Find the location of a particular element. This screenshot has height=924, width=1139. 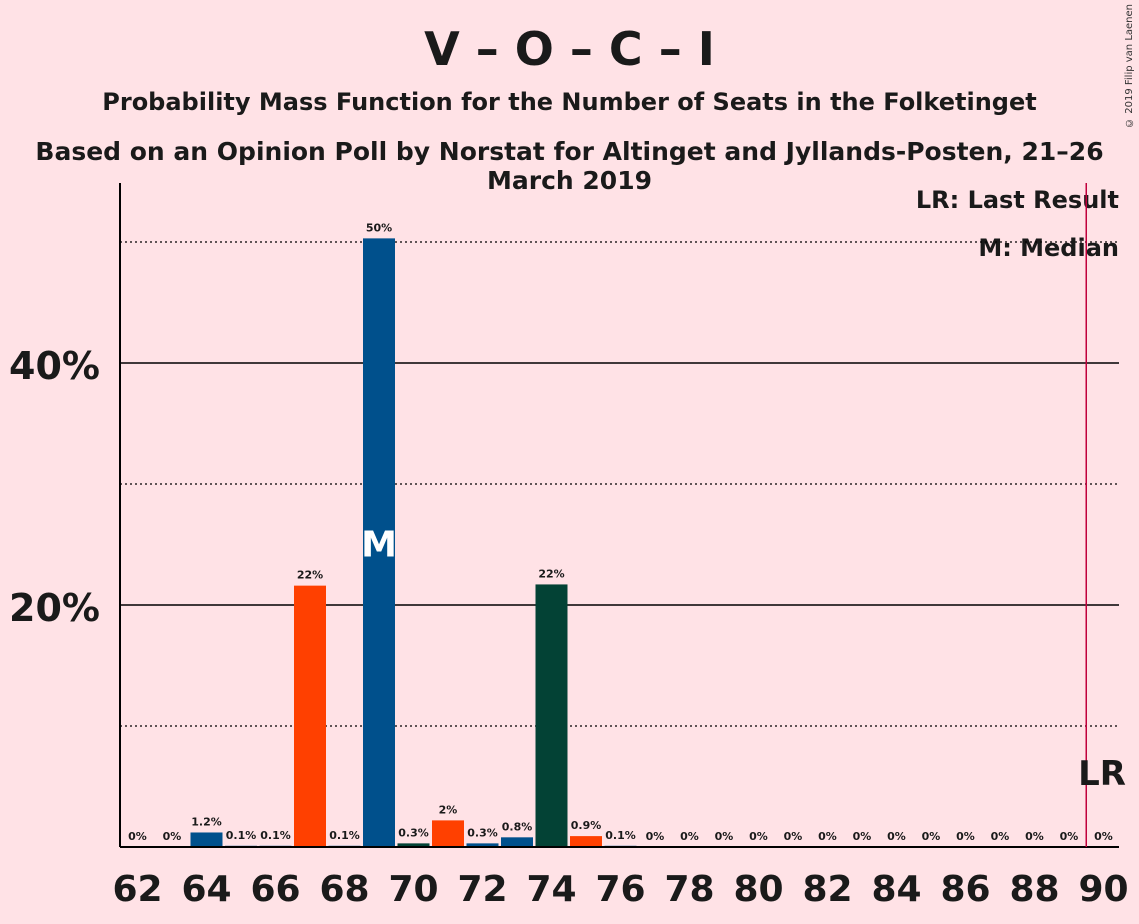

x-tick-label: 84 is located at coordinates (896, 889).